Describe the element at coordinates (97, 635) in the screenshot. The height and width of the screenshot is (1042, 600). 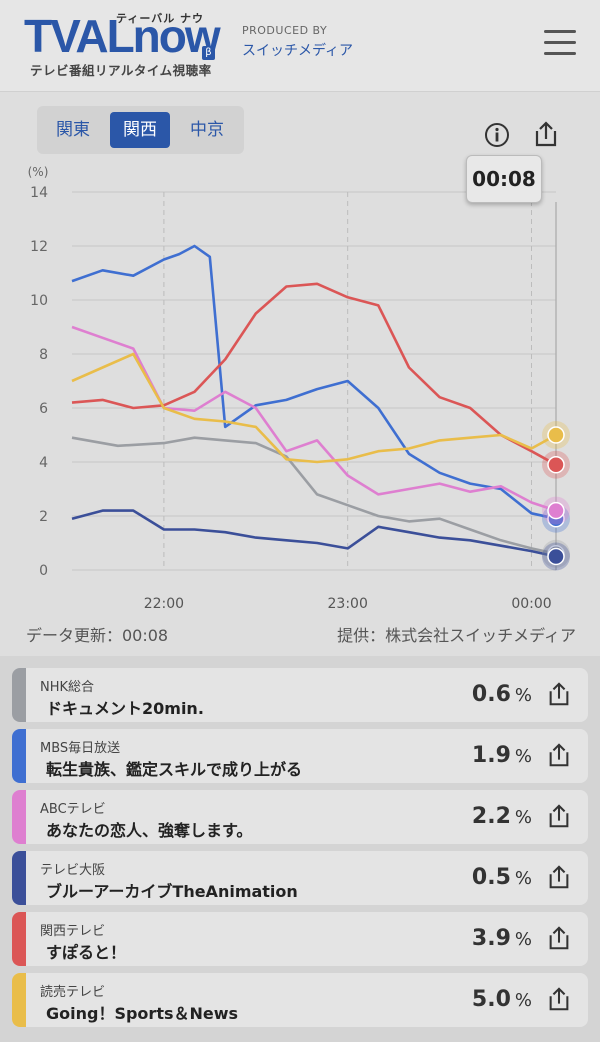
I see `update-time-label: データ更新：00:08` at that location.